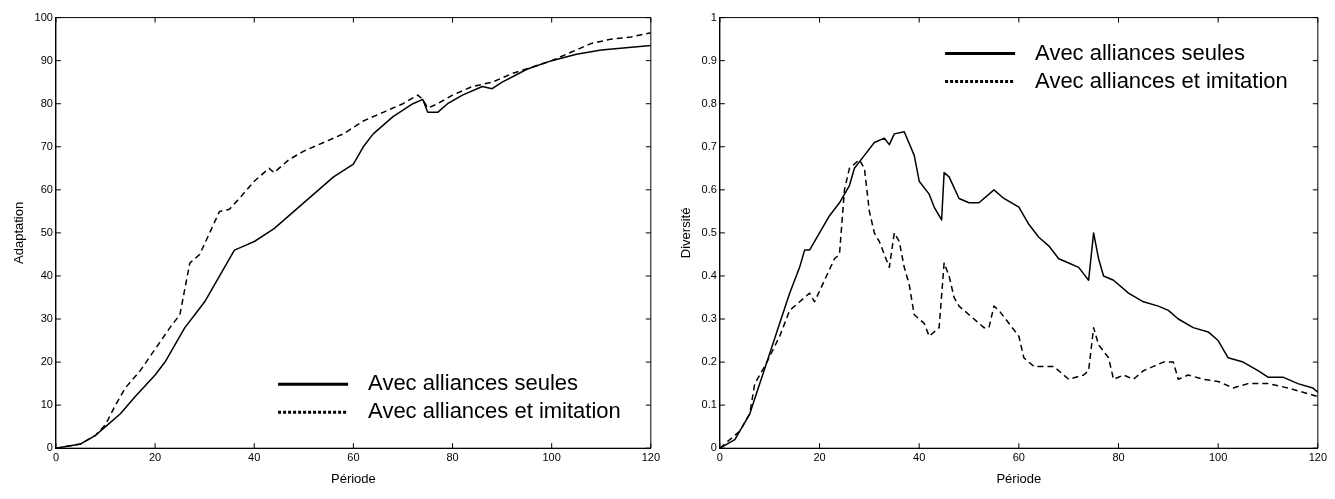 The width and height of the screenshot is (1335, 499). I want to click on y-axis-title: Adaptation, so click(19, 232).